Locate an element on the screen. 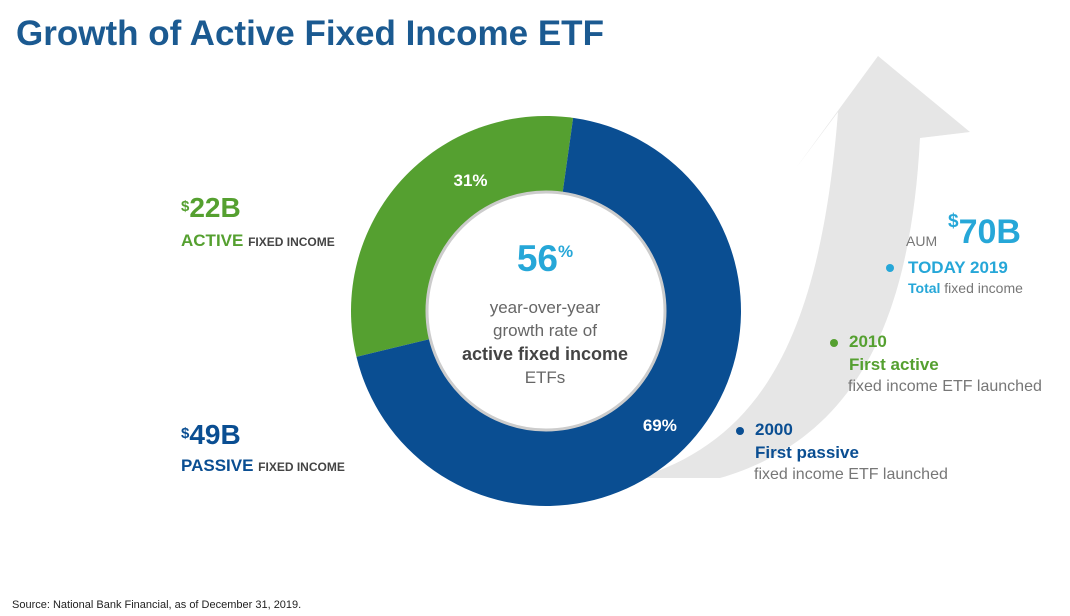 This screenshot has width=1070, height=616. today-year: TODAY 2019 is located at coordinates (958, 267).